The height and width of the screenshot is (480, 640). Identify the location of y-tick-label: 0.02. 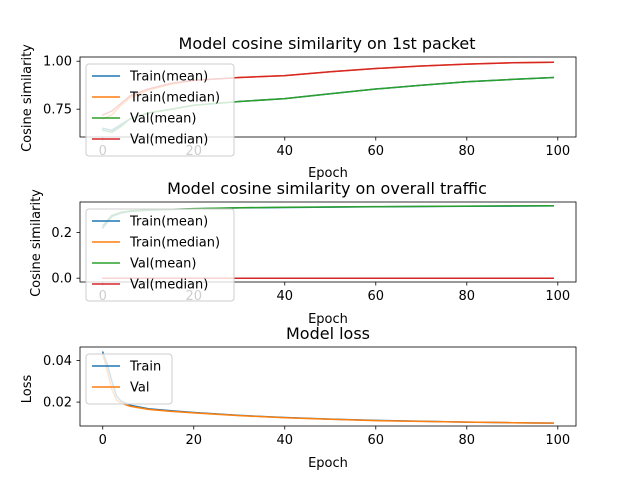
(57, 403).